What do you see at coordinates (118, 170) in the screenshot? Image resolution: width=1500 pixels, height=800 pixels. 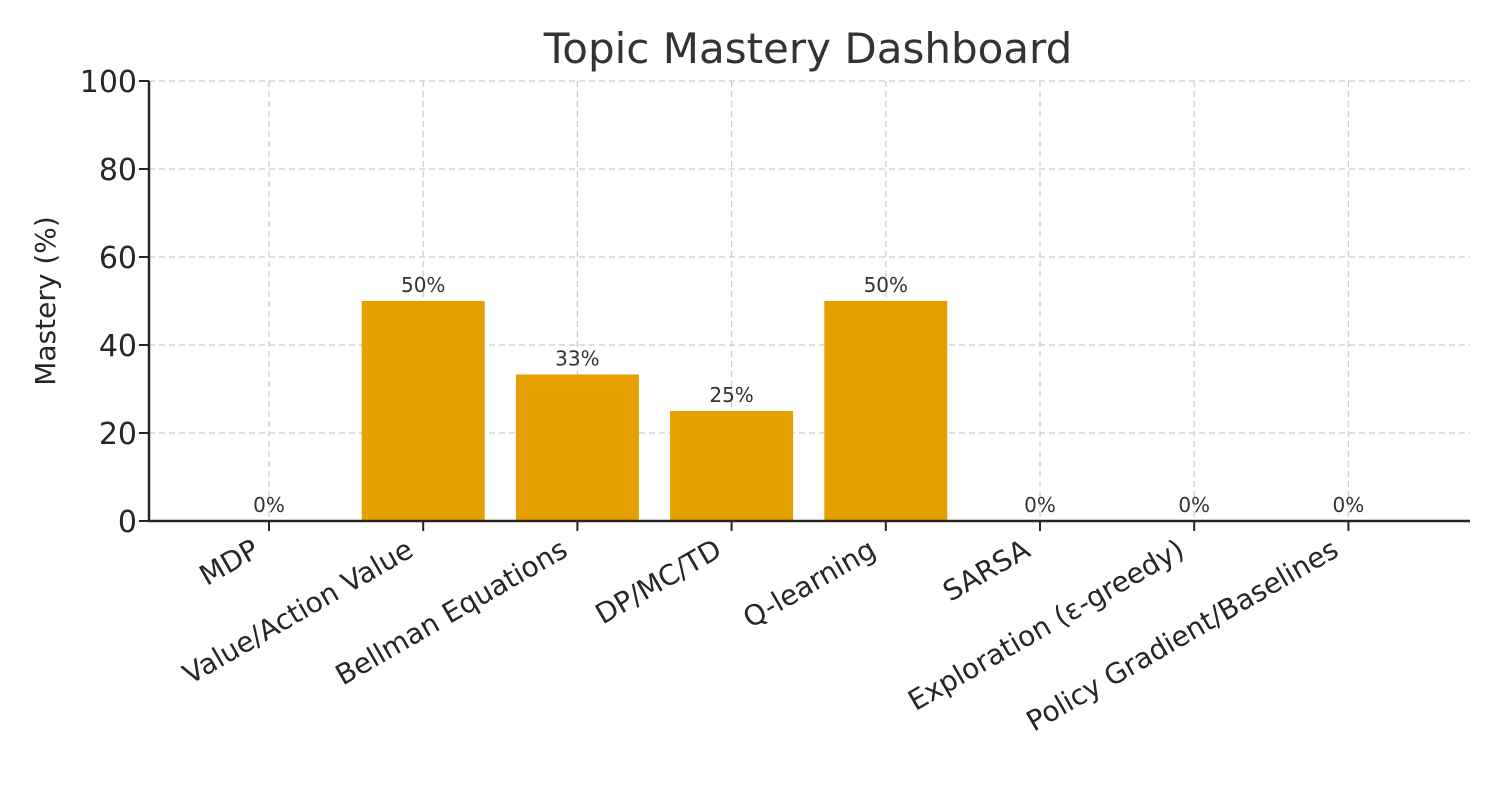 I see `y-tick-label: 80` at bounding box center [118, 170].